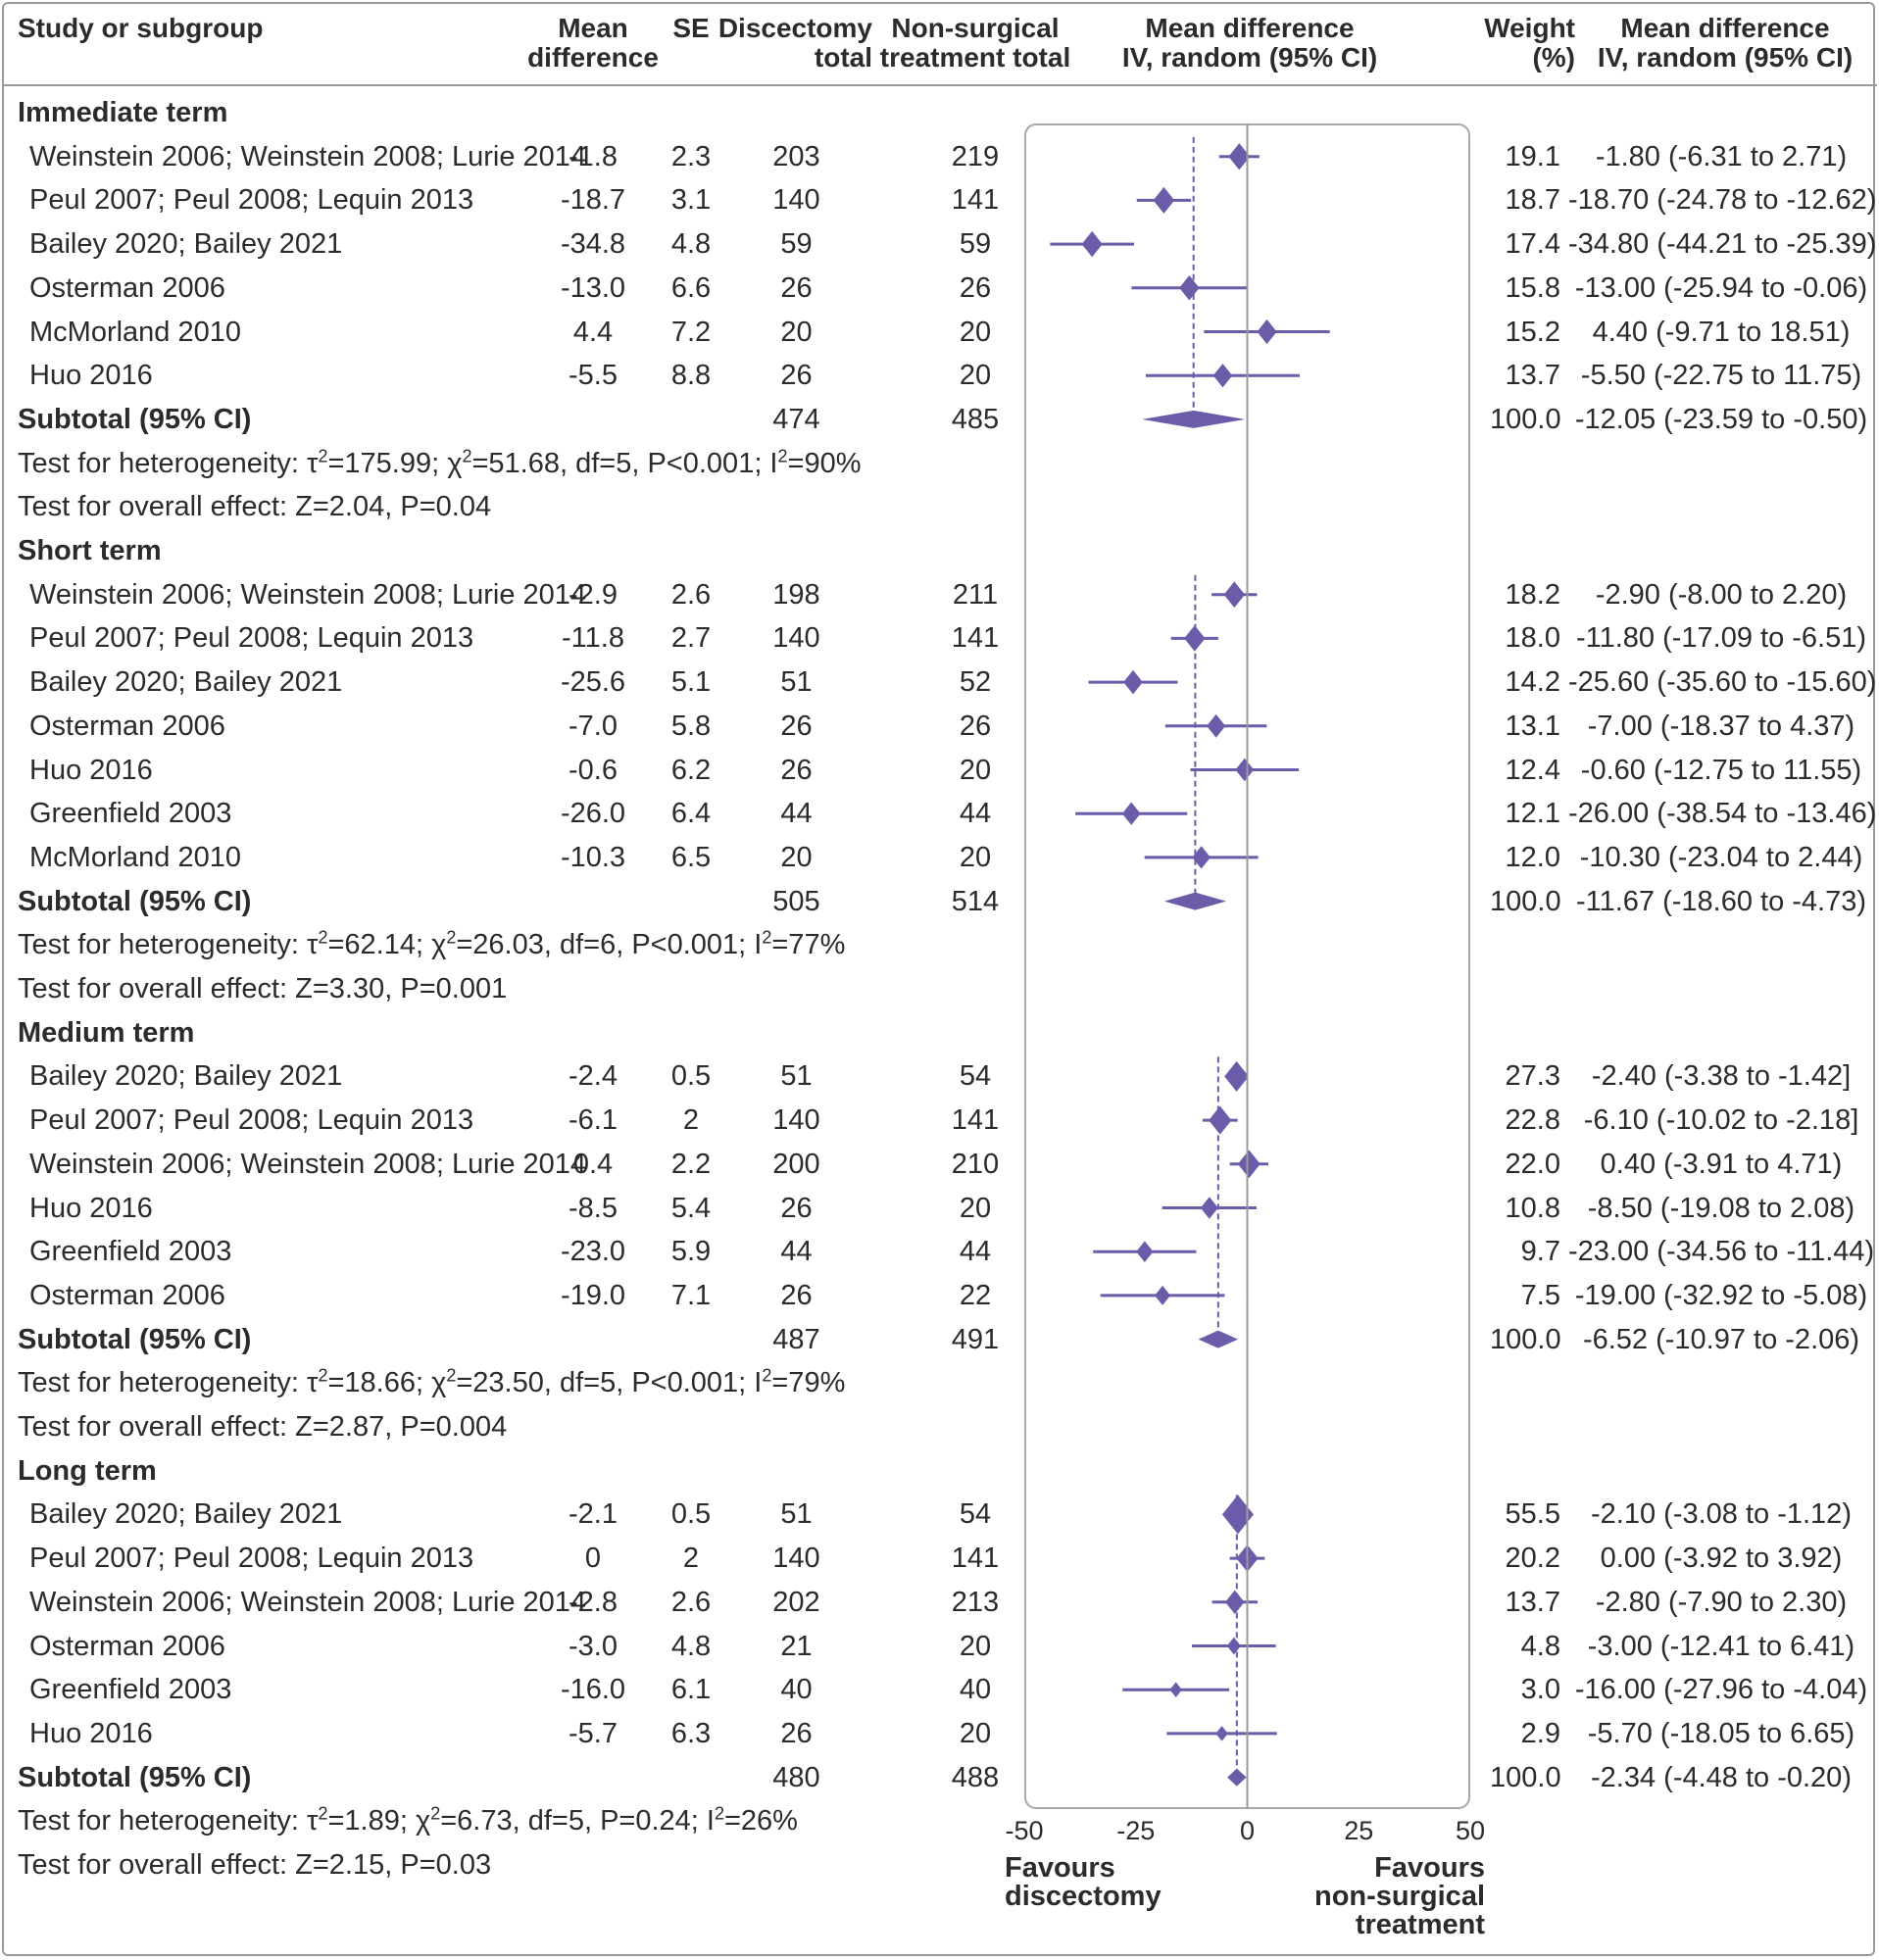  Describe the element at coordinates (593, 200) in the screenshot. I see `mean-difference-value: -18.7` at that location.